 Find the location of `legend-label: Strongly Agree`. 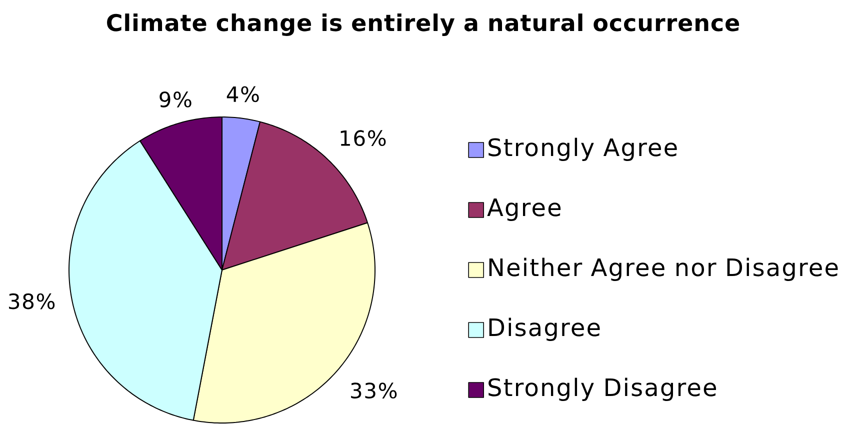

legend-label: Strongly Agree is located at coordinates (582, 150).